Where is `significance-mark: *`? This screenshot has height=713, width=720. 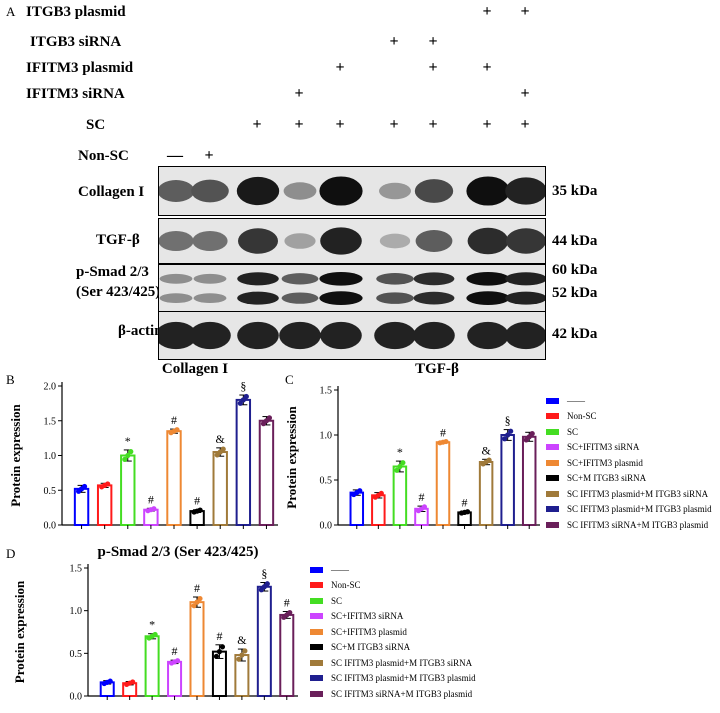
significance-mark: * is located at coordinates (128, 441).